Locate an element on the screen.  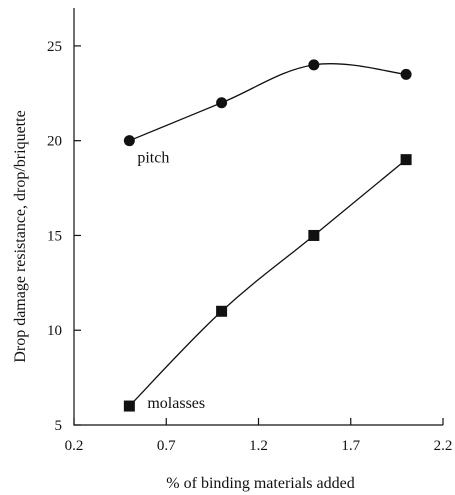
y-tick-label: 5 is located at coordinates (59, 426).